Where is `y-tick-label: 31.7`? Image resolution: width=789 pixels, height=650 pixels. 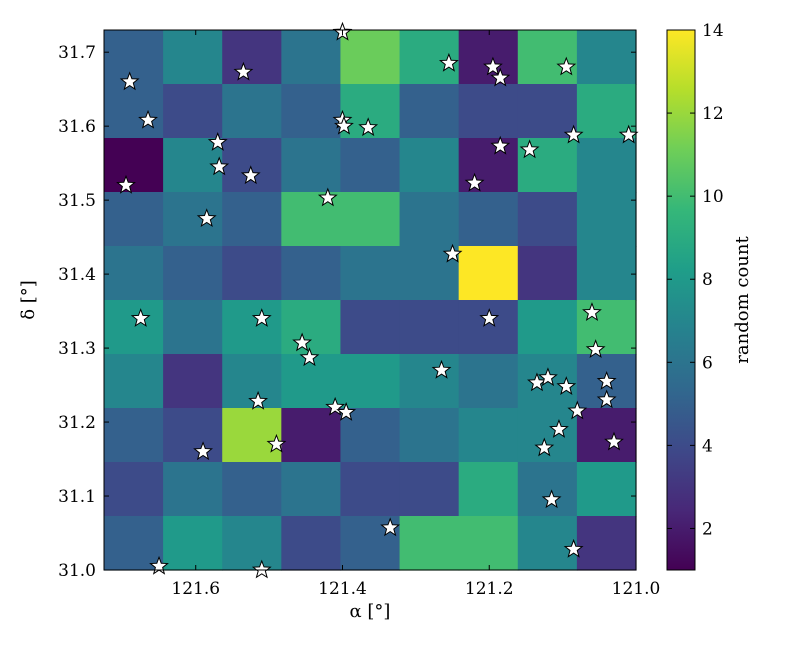 y-tick-label: 31.7 is located at coordinates (77, 53).